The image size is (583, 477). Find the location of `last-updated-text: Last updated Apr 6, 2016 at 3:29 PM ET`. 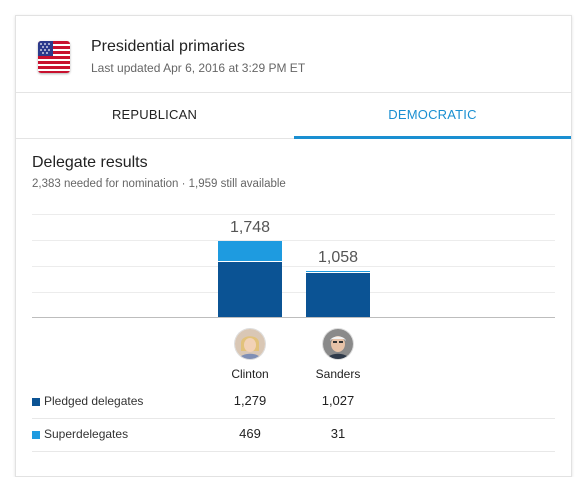

last-updated-text: Last updated Apr 6, 2016 at 3:29 PM ET is located at coordinates (198, 68).